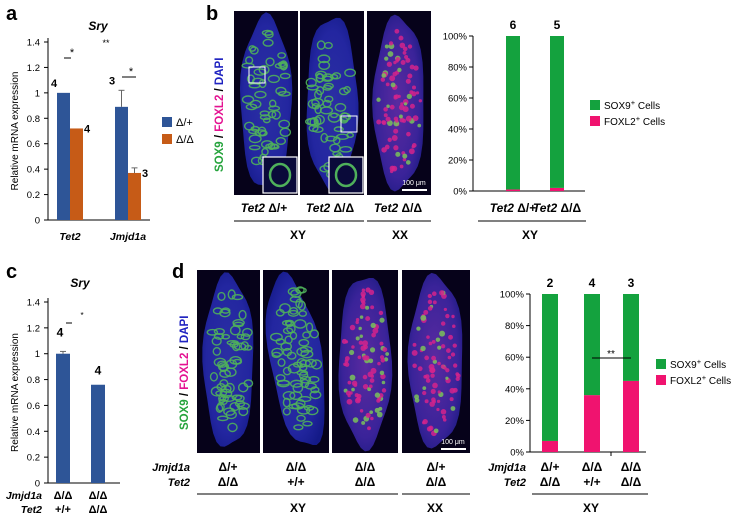 The height and width of the screenshot is (515, 740). Describe the element at coordinates (592, 283) in the screenshot. I see `sample-size-label: 4` at that location.